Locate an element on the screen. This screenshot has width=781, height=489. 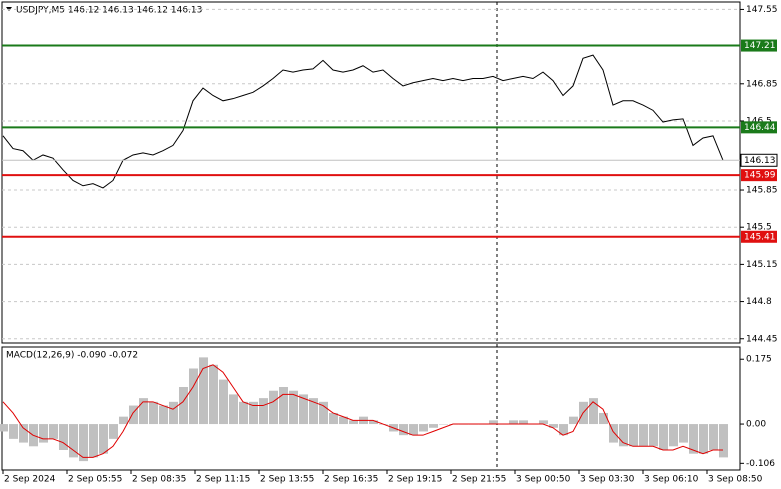
y-tick-label: 0.00 is located at coordinates (756, 425).